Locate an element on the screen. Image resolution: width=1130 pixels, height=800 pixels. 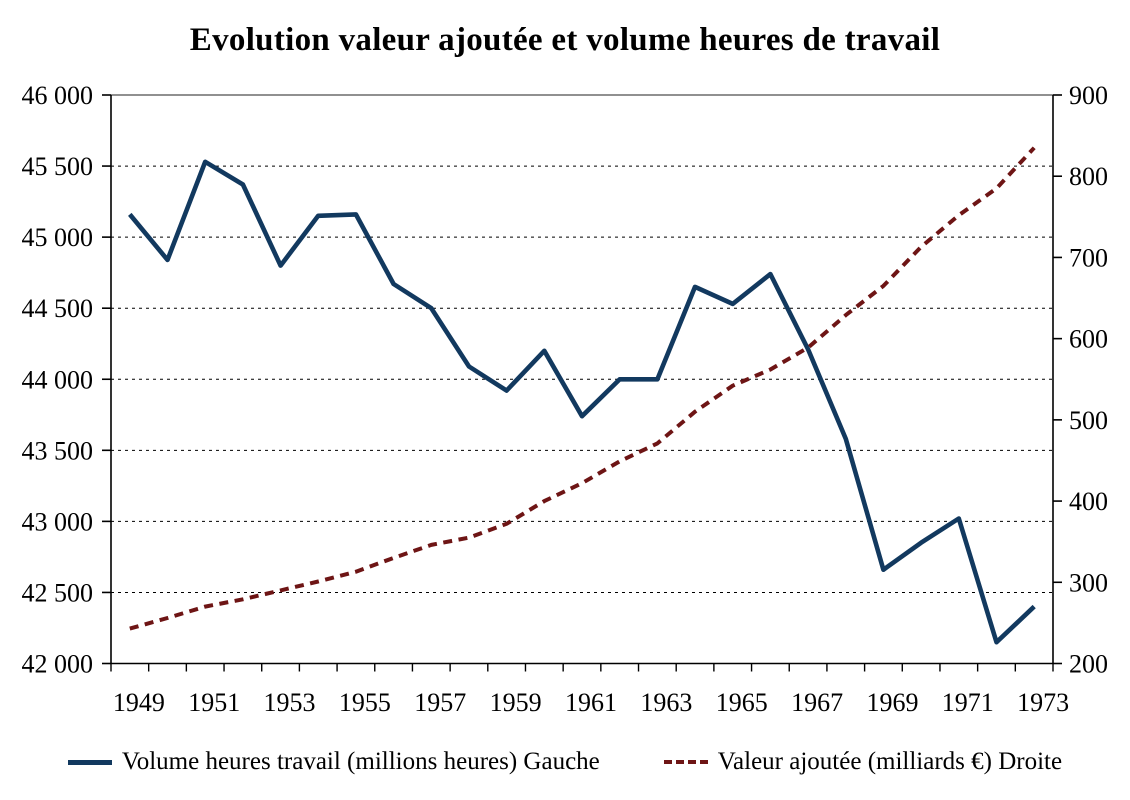
x-axis-label: 1971 is located at coordinates (968, 702).